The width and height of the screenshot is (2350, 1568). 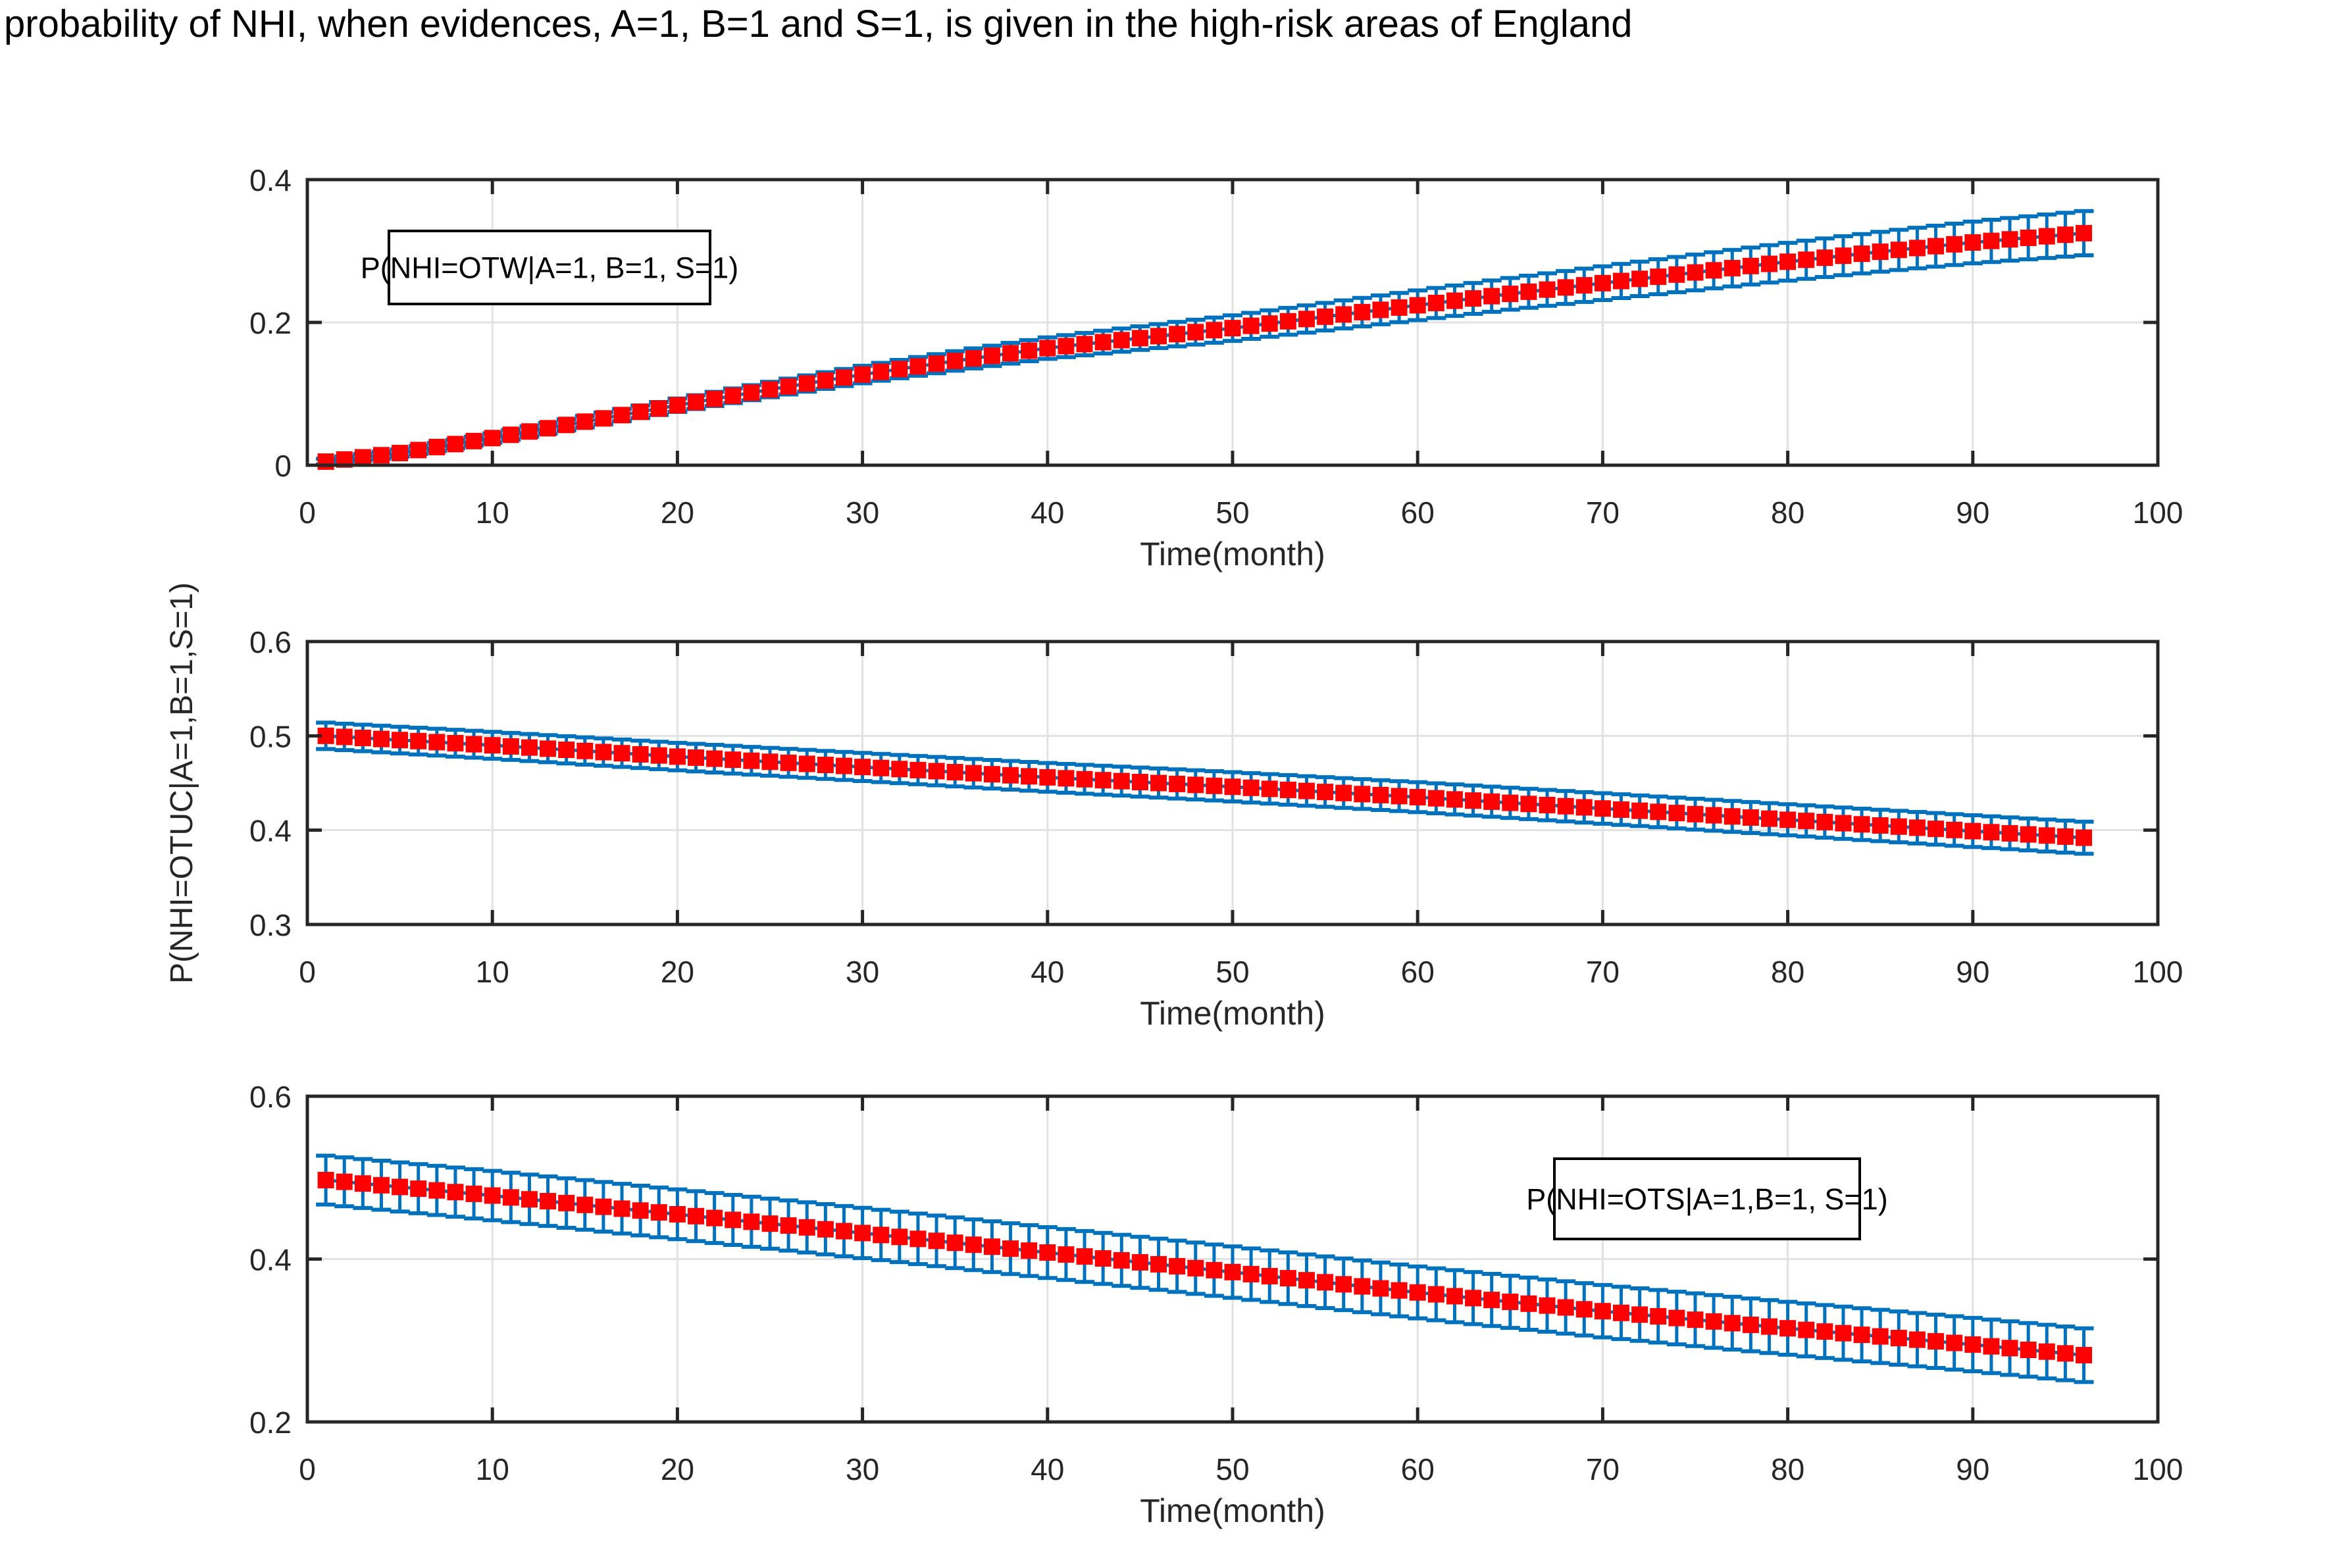 I want to click on svg-text: 0.3, so click(x=270, y=925).